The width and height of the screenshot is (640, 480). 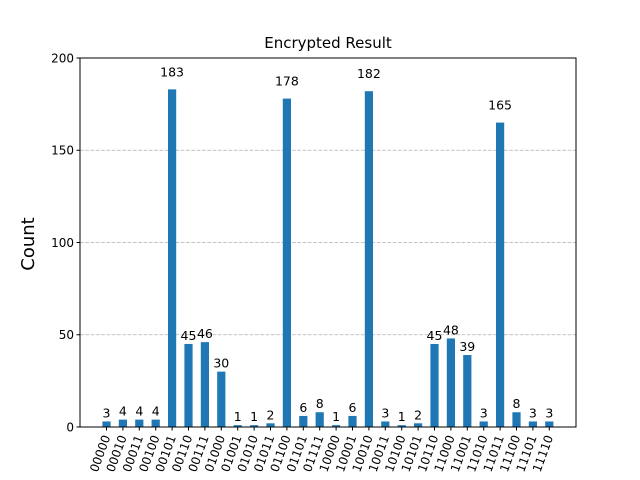 What do you see at coordinates (62, 151) in the screenshot?
I see `y-tick-label: 150` at bounding box center [62, 151].